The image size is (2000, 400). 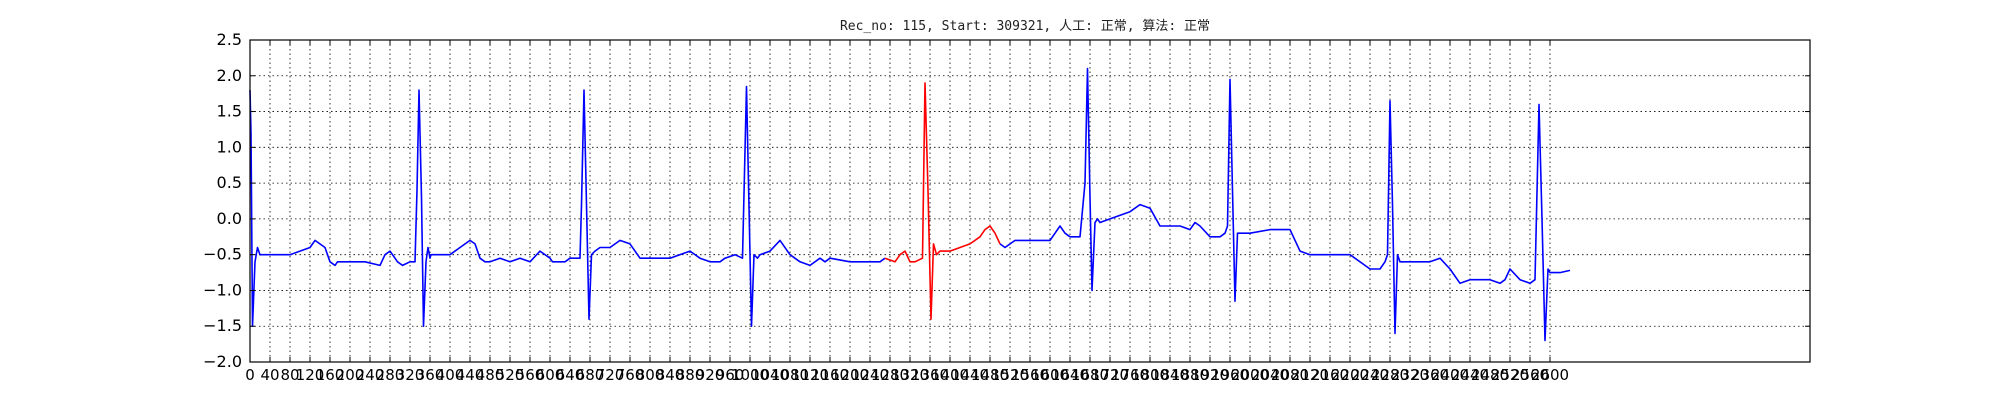 What do you see at coordinates (229, 39) in the screenshot?
I see `y-tick-label: 2.5` at bounding box center [229, 39].